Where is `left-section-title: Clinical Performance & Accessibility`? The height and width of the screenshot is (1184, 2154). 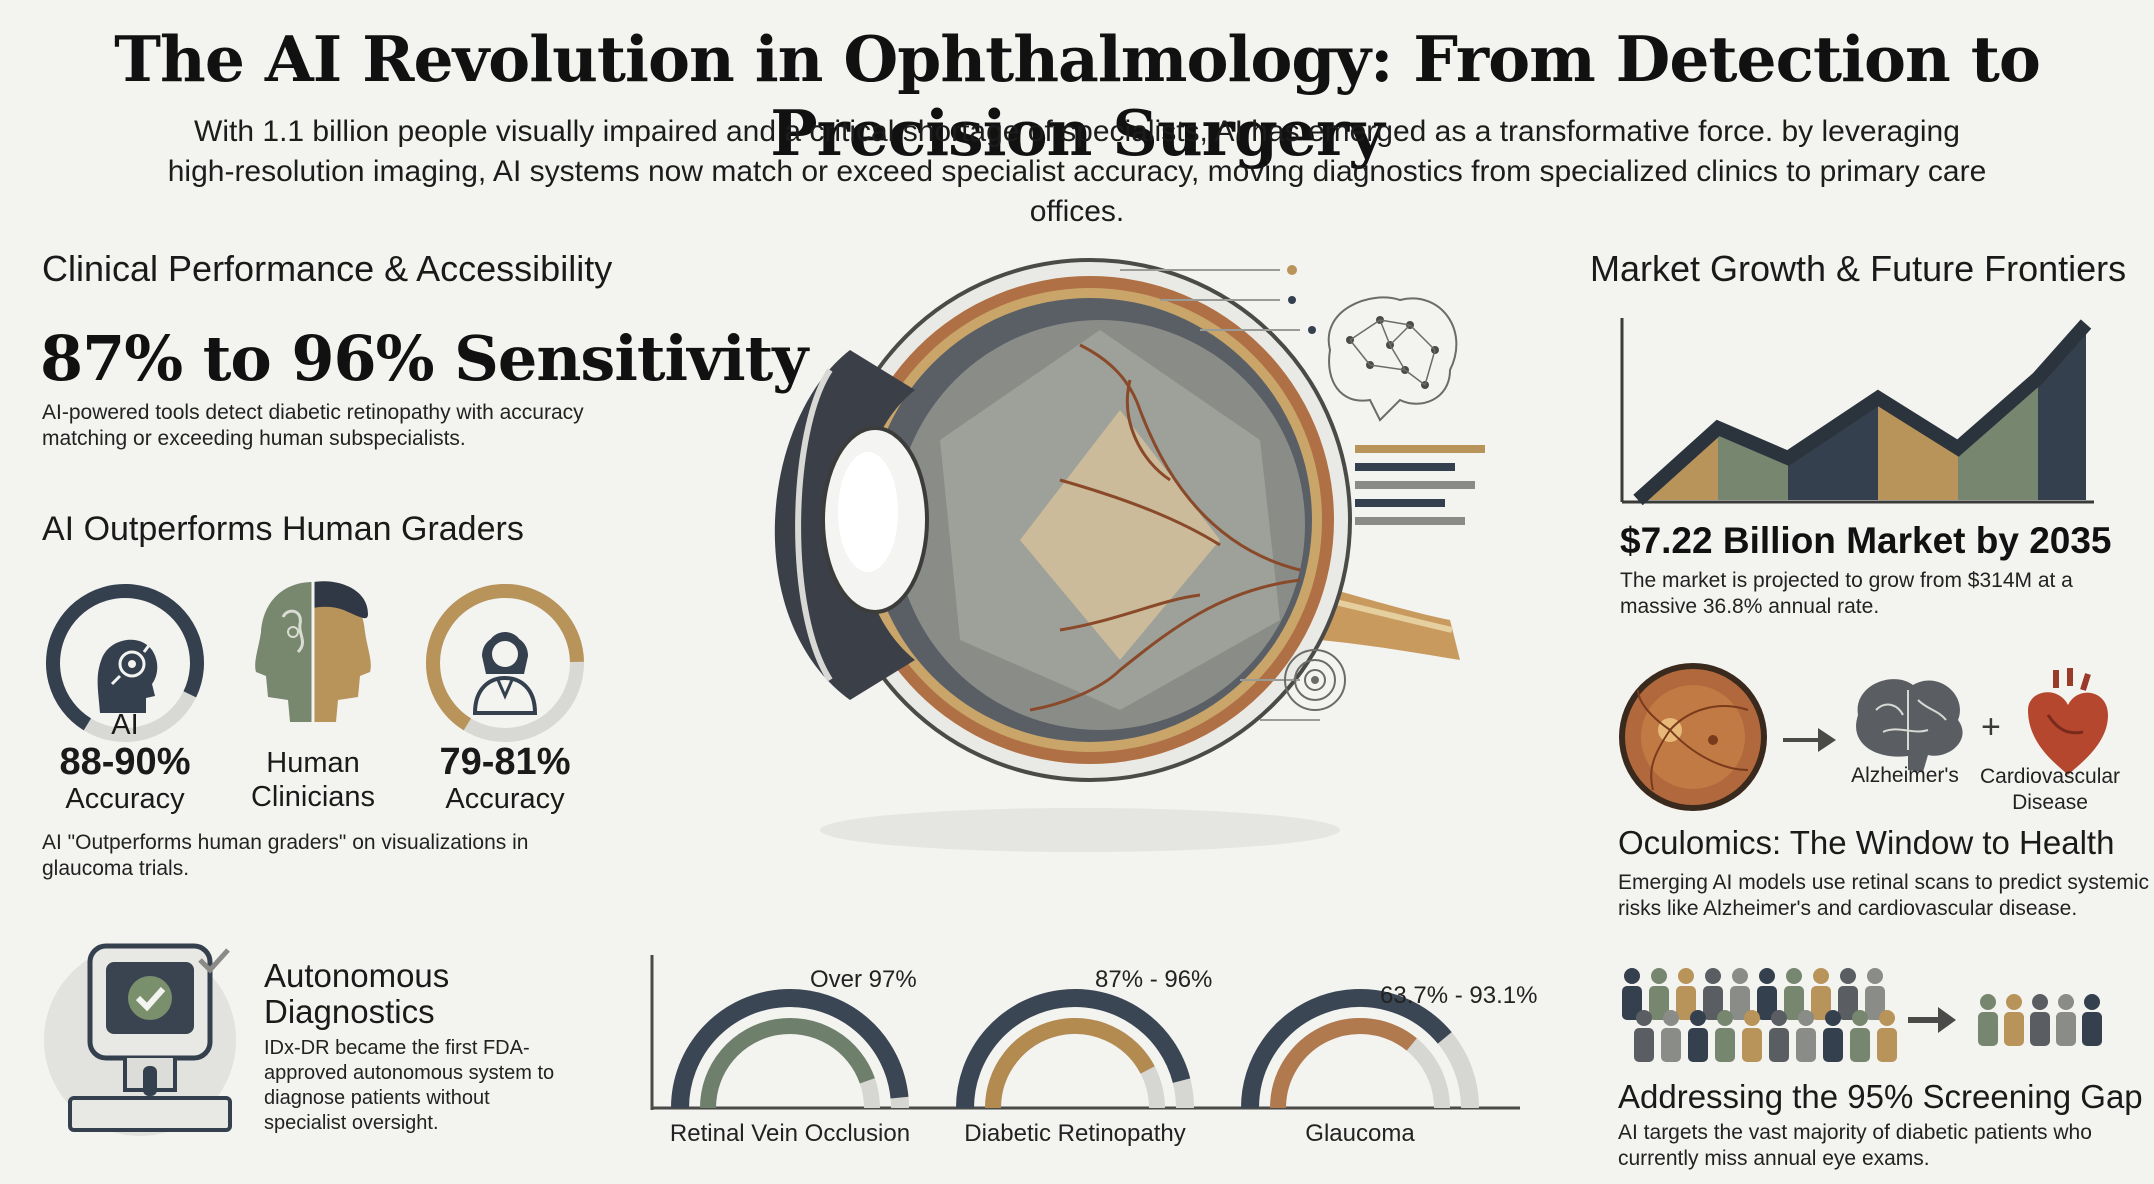 left-section-title: Clinical Performance & Accessibility is located at coordinates (327, 268).